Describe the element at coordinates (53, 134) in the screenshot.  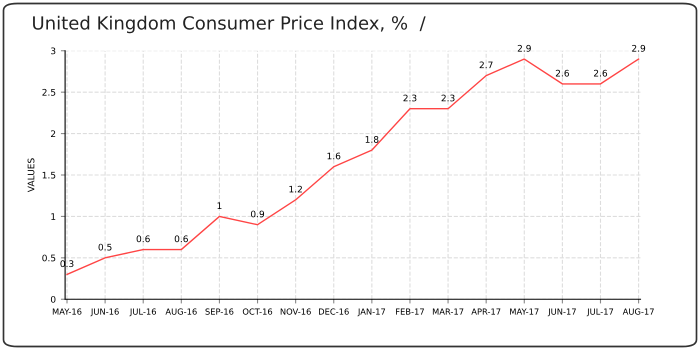
I see `y-tick-label: 2` at that location.